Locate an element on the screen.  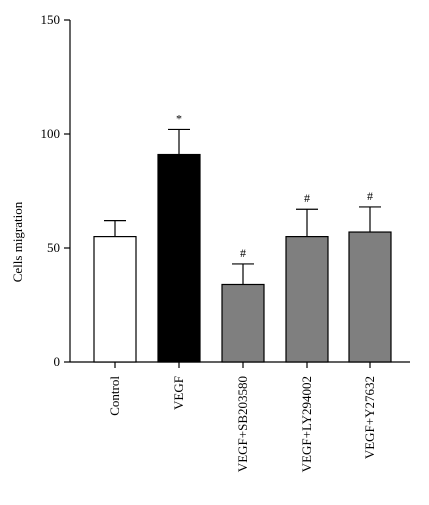
y-tick-label: 0 is located at coordinates (57, 361).